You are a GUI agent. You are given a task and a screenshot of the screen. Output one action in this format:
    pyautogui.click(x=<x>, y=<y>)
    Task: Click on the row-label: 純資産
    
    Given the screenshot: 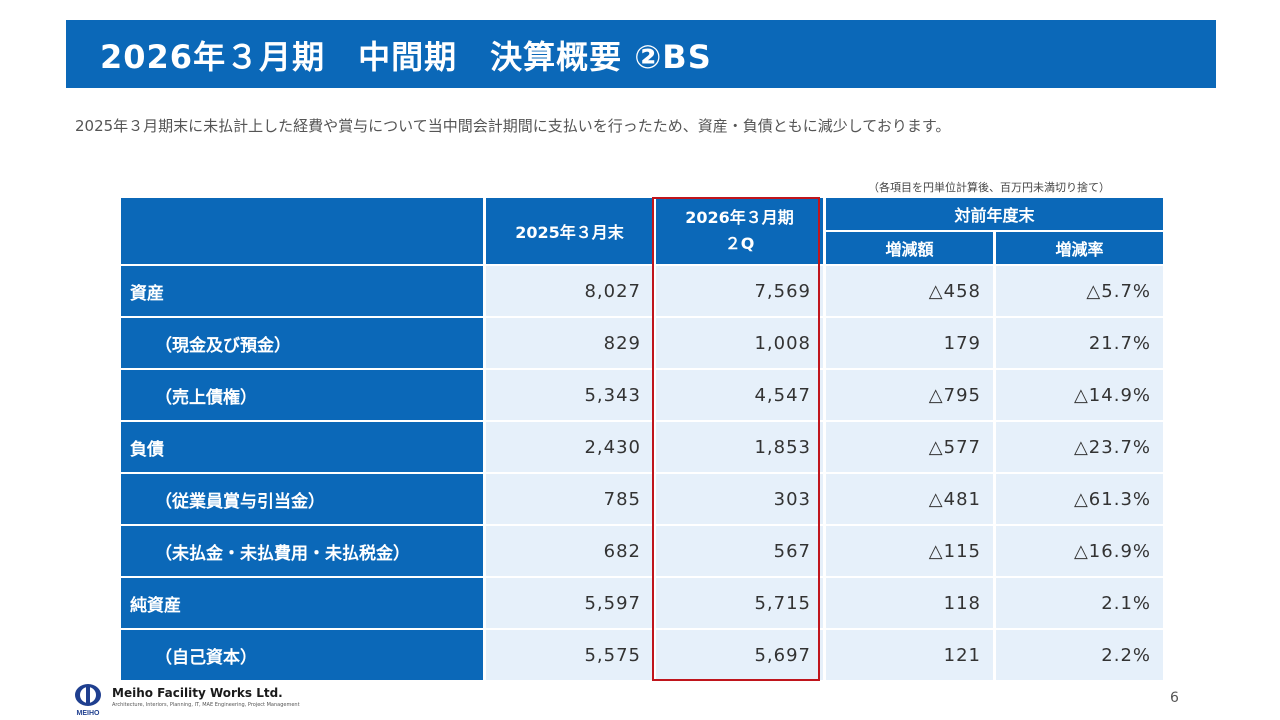 What is the action you would take?
    pyautogui.click(x=302, y=603)
    